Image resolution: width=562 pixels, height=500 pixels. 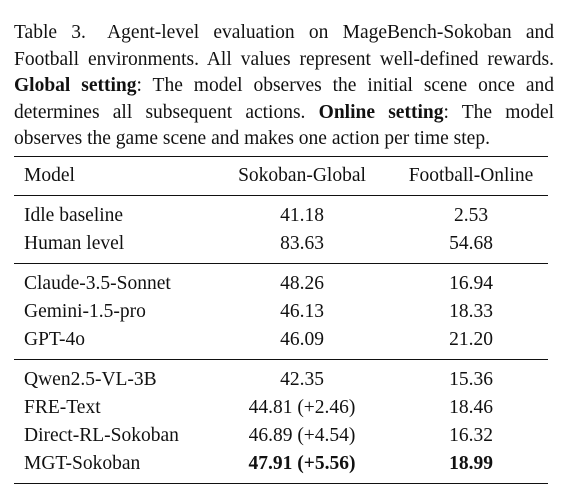 I want to click on table-row: Direct-RL-Sokoban 46.89 (+4.54) 16.32, so click(x=281, y=436).